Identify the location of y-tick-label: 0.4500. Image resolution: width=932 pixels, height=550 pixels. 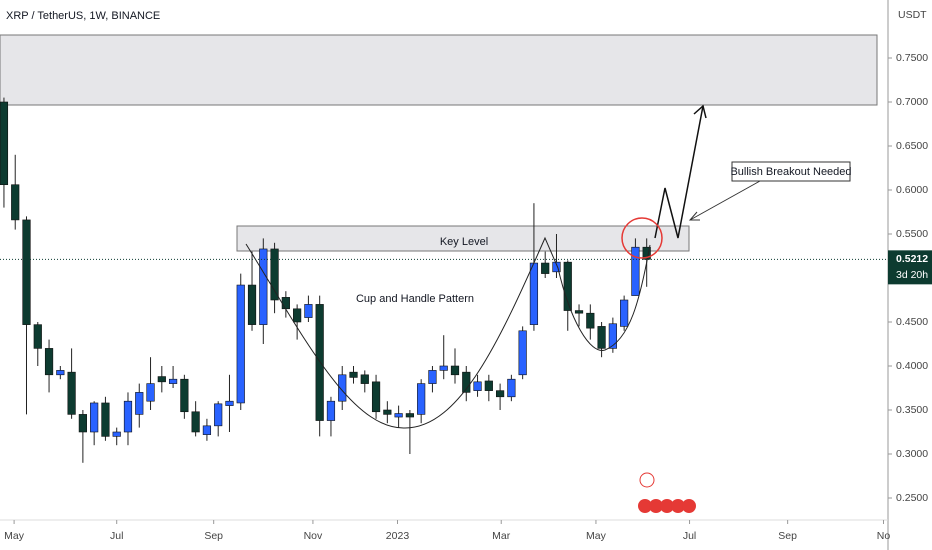
(912, 322).